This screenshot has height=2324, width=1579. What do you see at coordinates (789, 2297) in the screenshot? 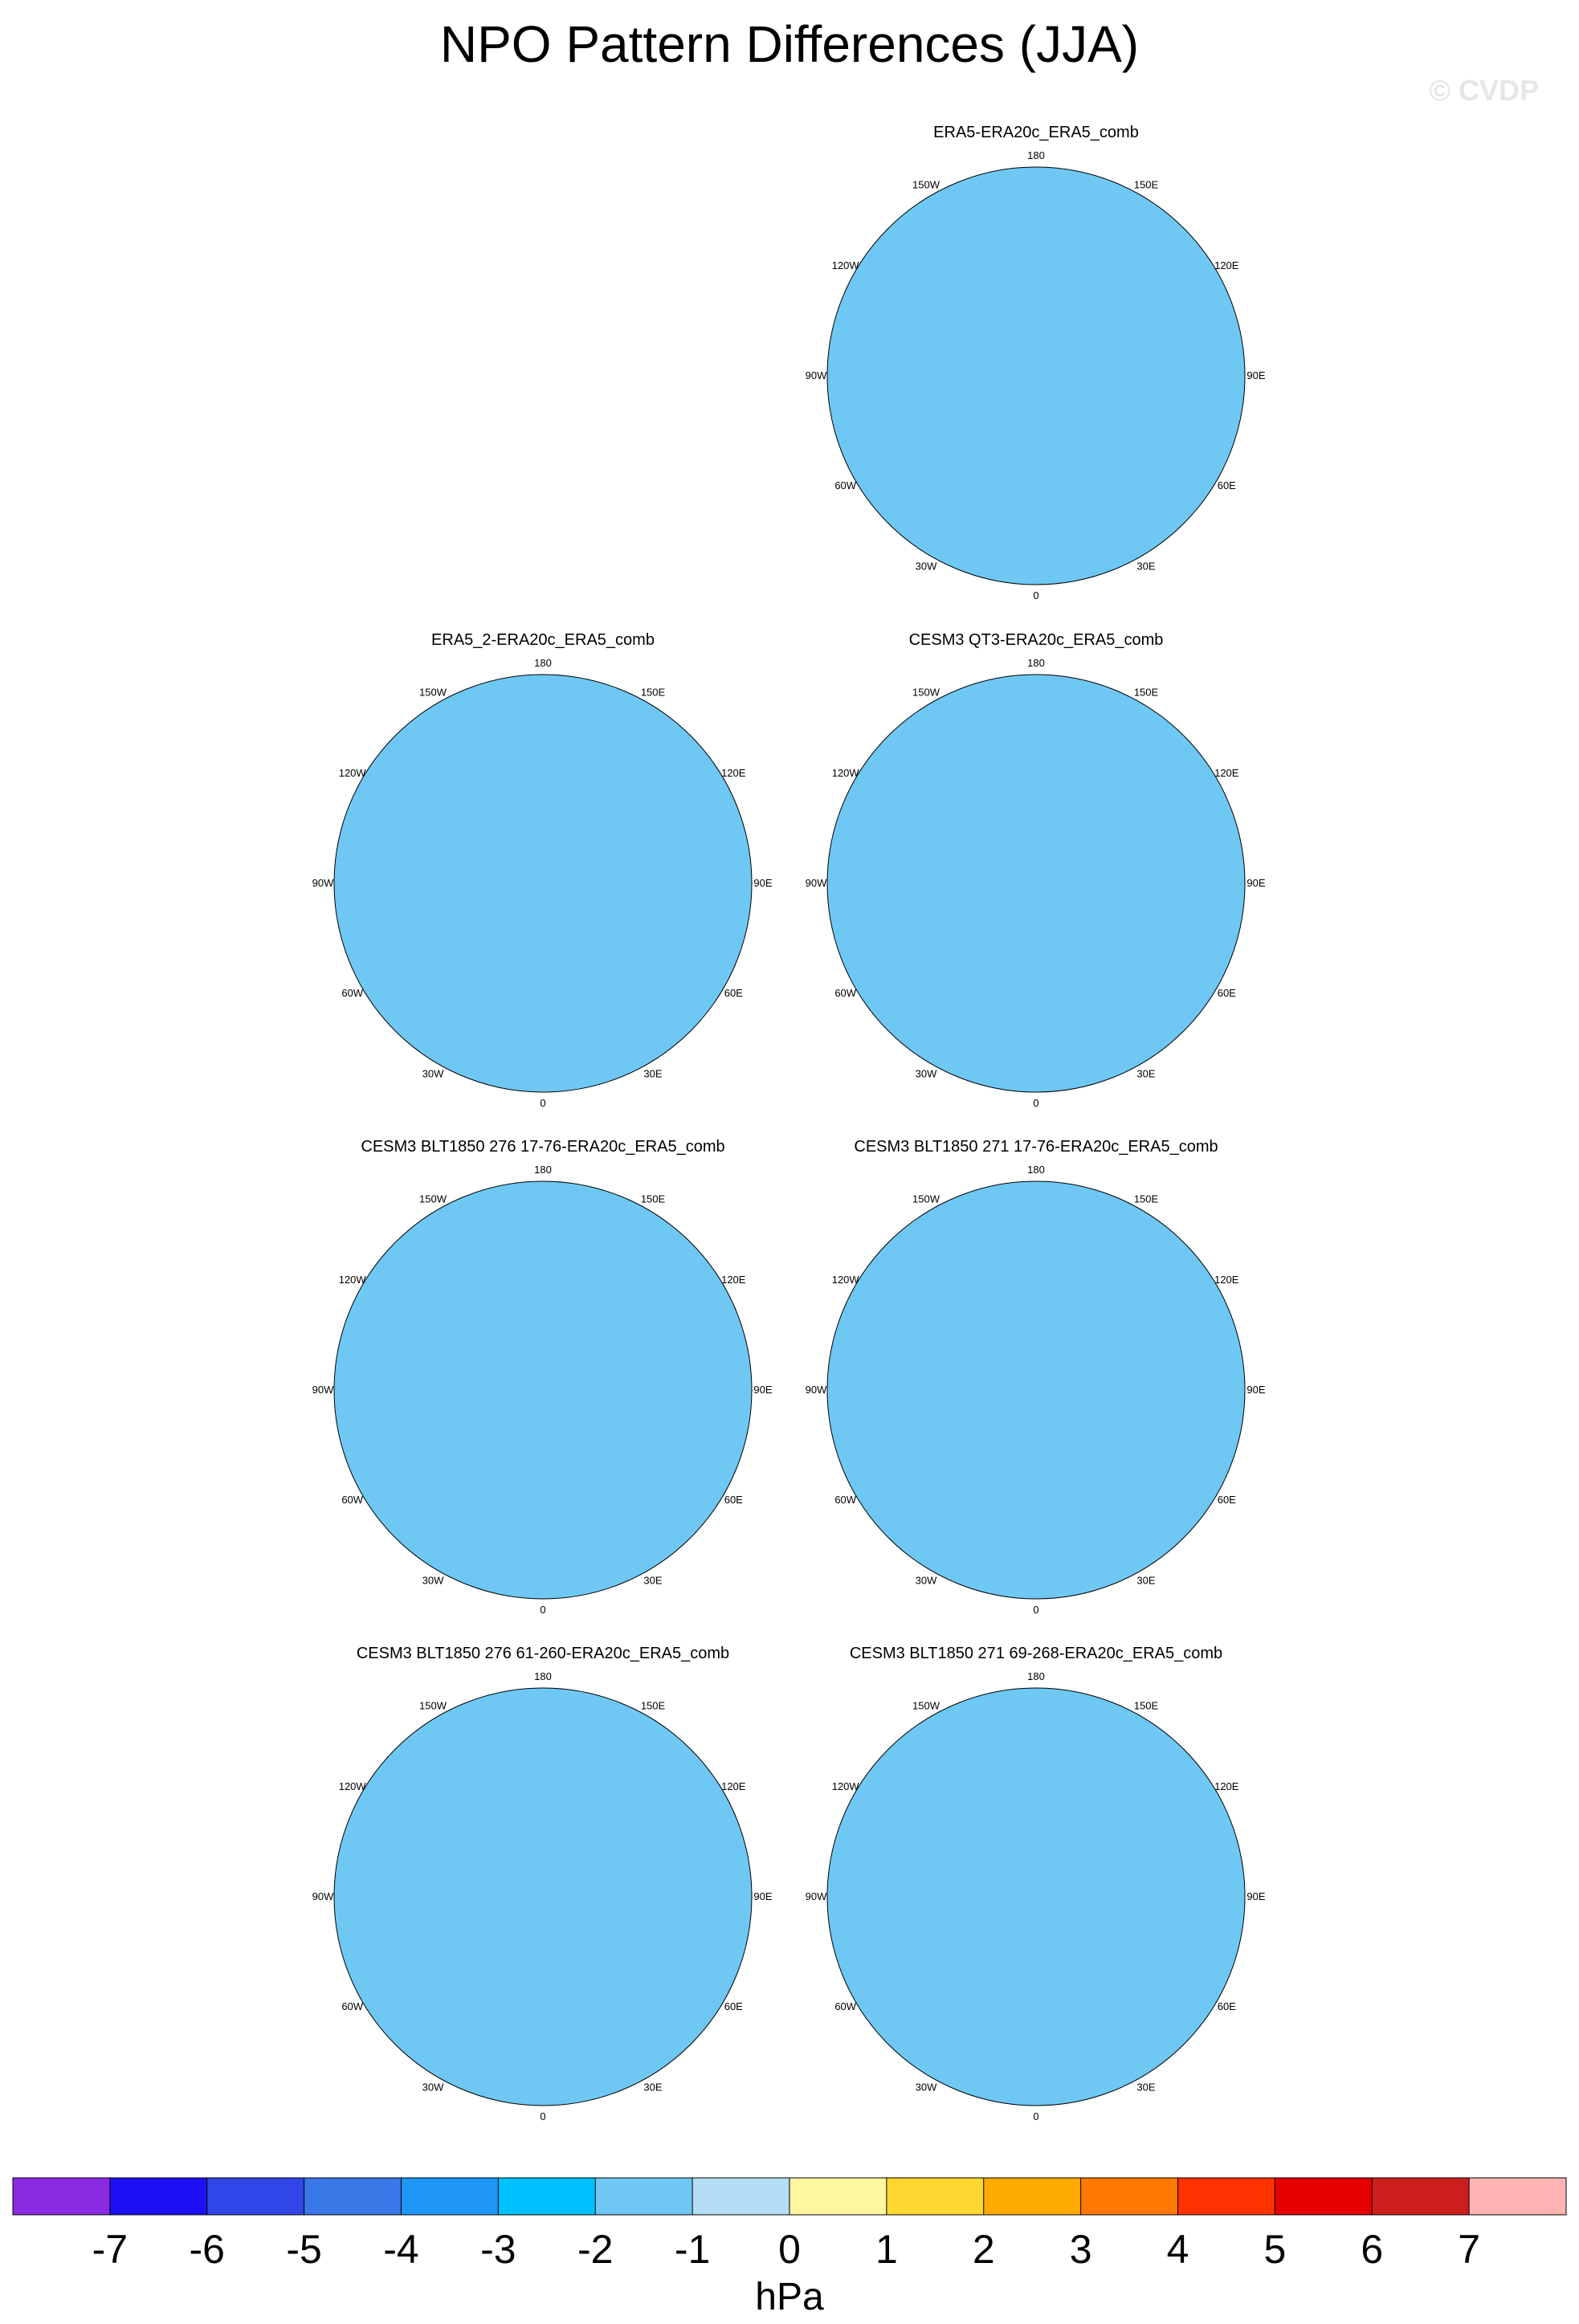
I see `colorbar-unit: hPa` at bounding box center [789, 2297].